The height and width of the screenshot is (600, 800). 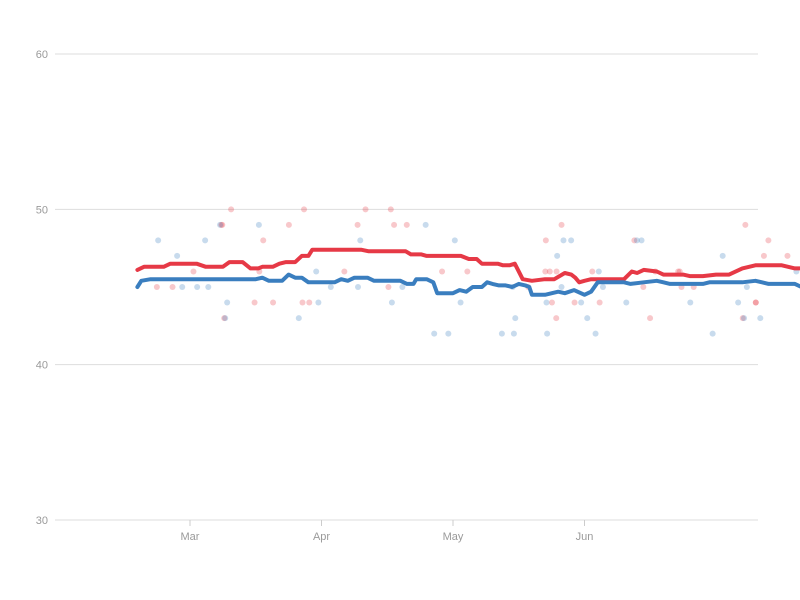 I want to click on x-tick-label: Apr, so click(x=321, y=537).